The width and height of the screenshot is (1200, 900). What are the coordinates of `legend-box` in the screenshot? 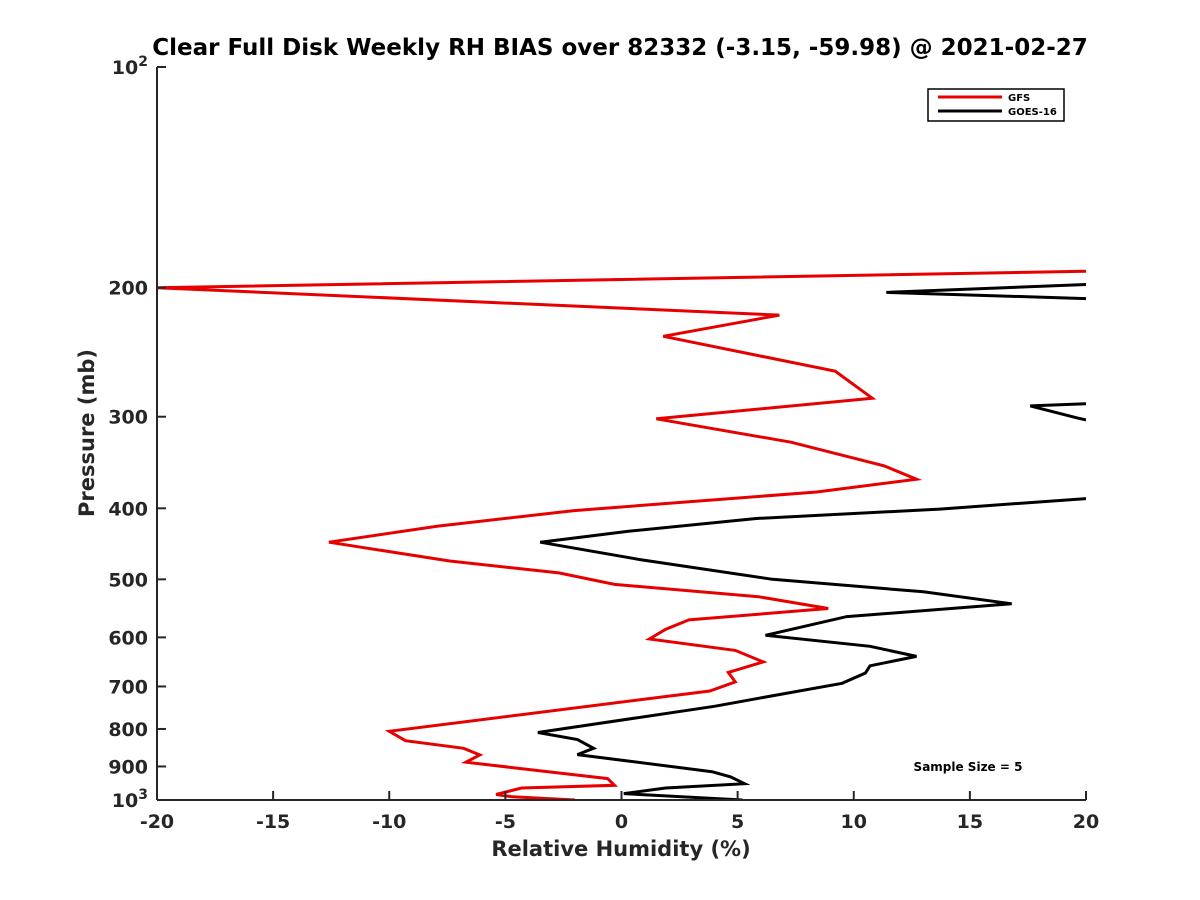 It's located at (996, 105).